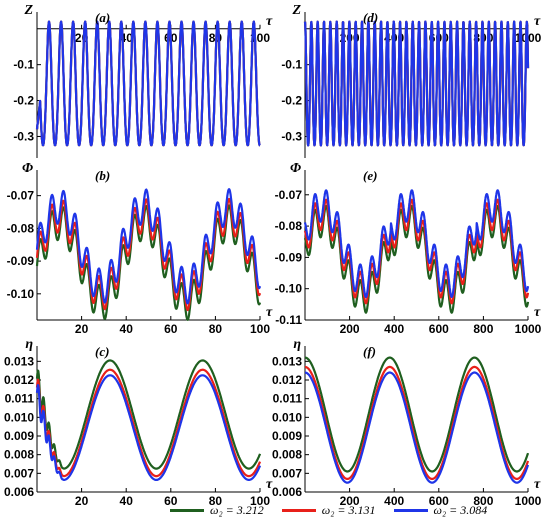 This screenshot has width=550, height=523. What do you see at coordinates (237, 509) in the screenshot?
I see `legend-label-0: ω₂ = 3.212` at bounding box center [237, 509].